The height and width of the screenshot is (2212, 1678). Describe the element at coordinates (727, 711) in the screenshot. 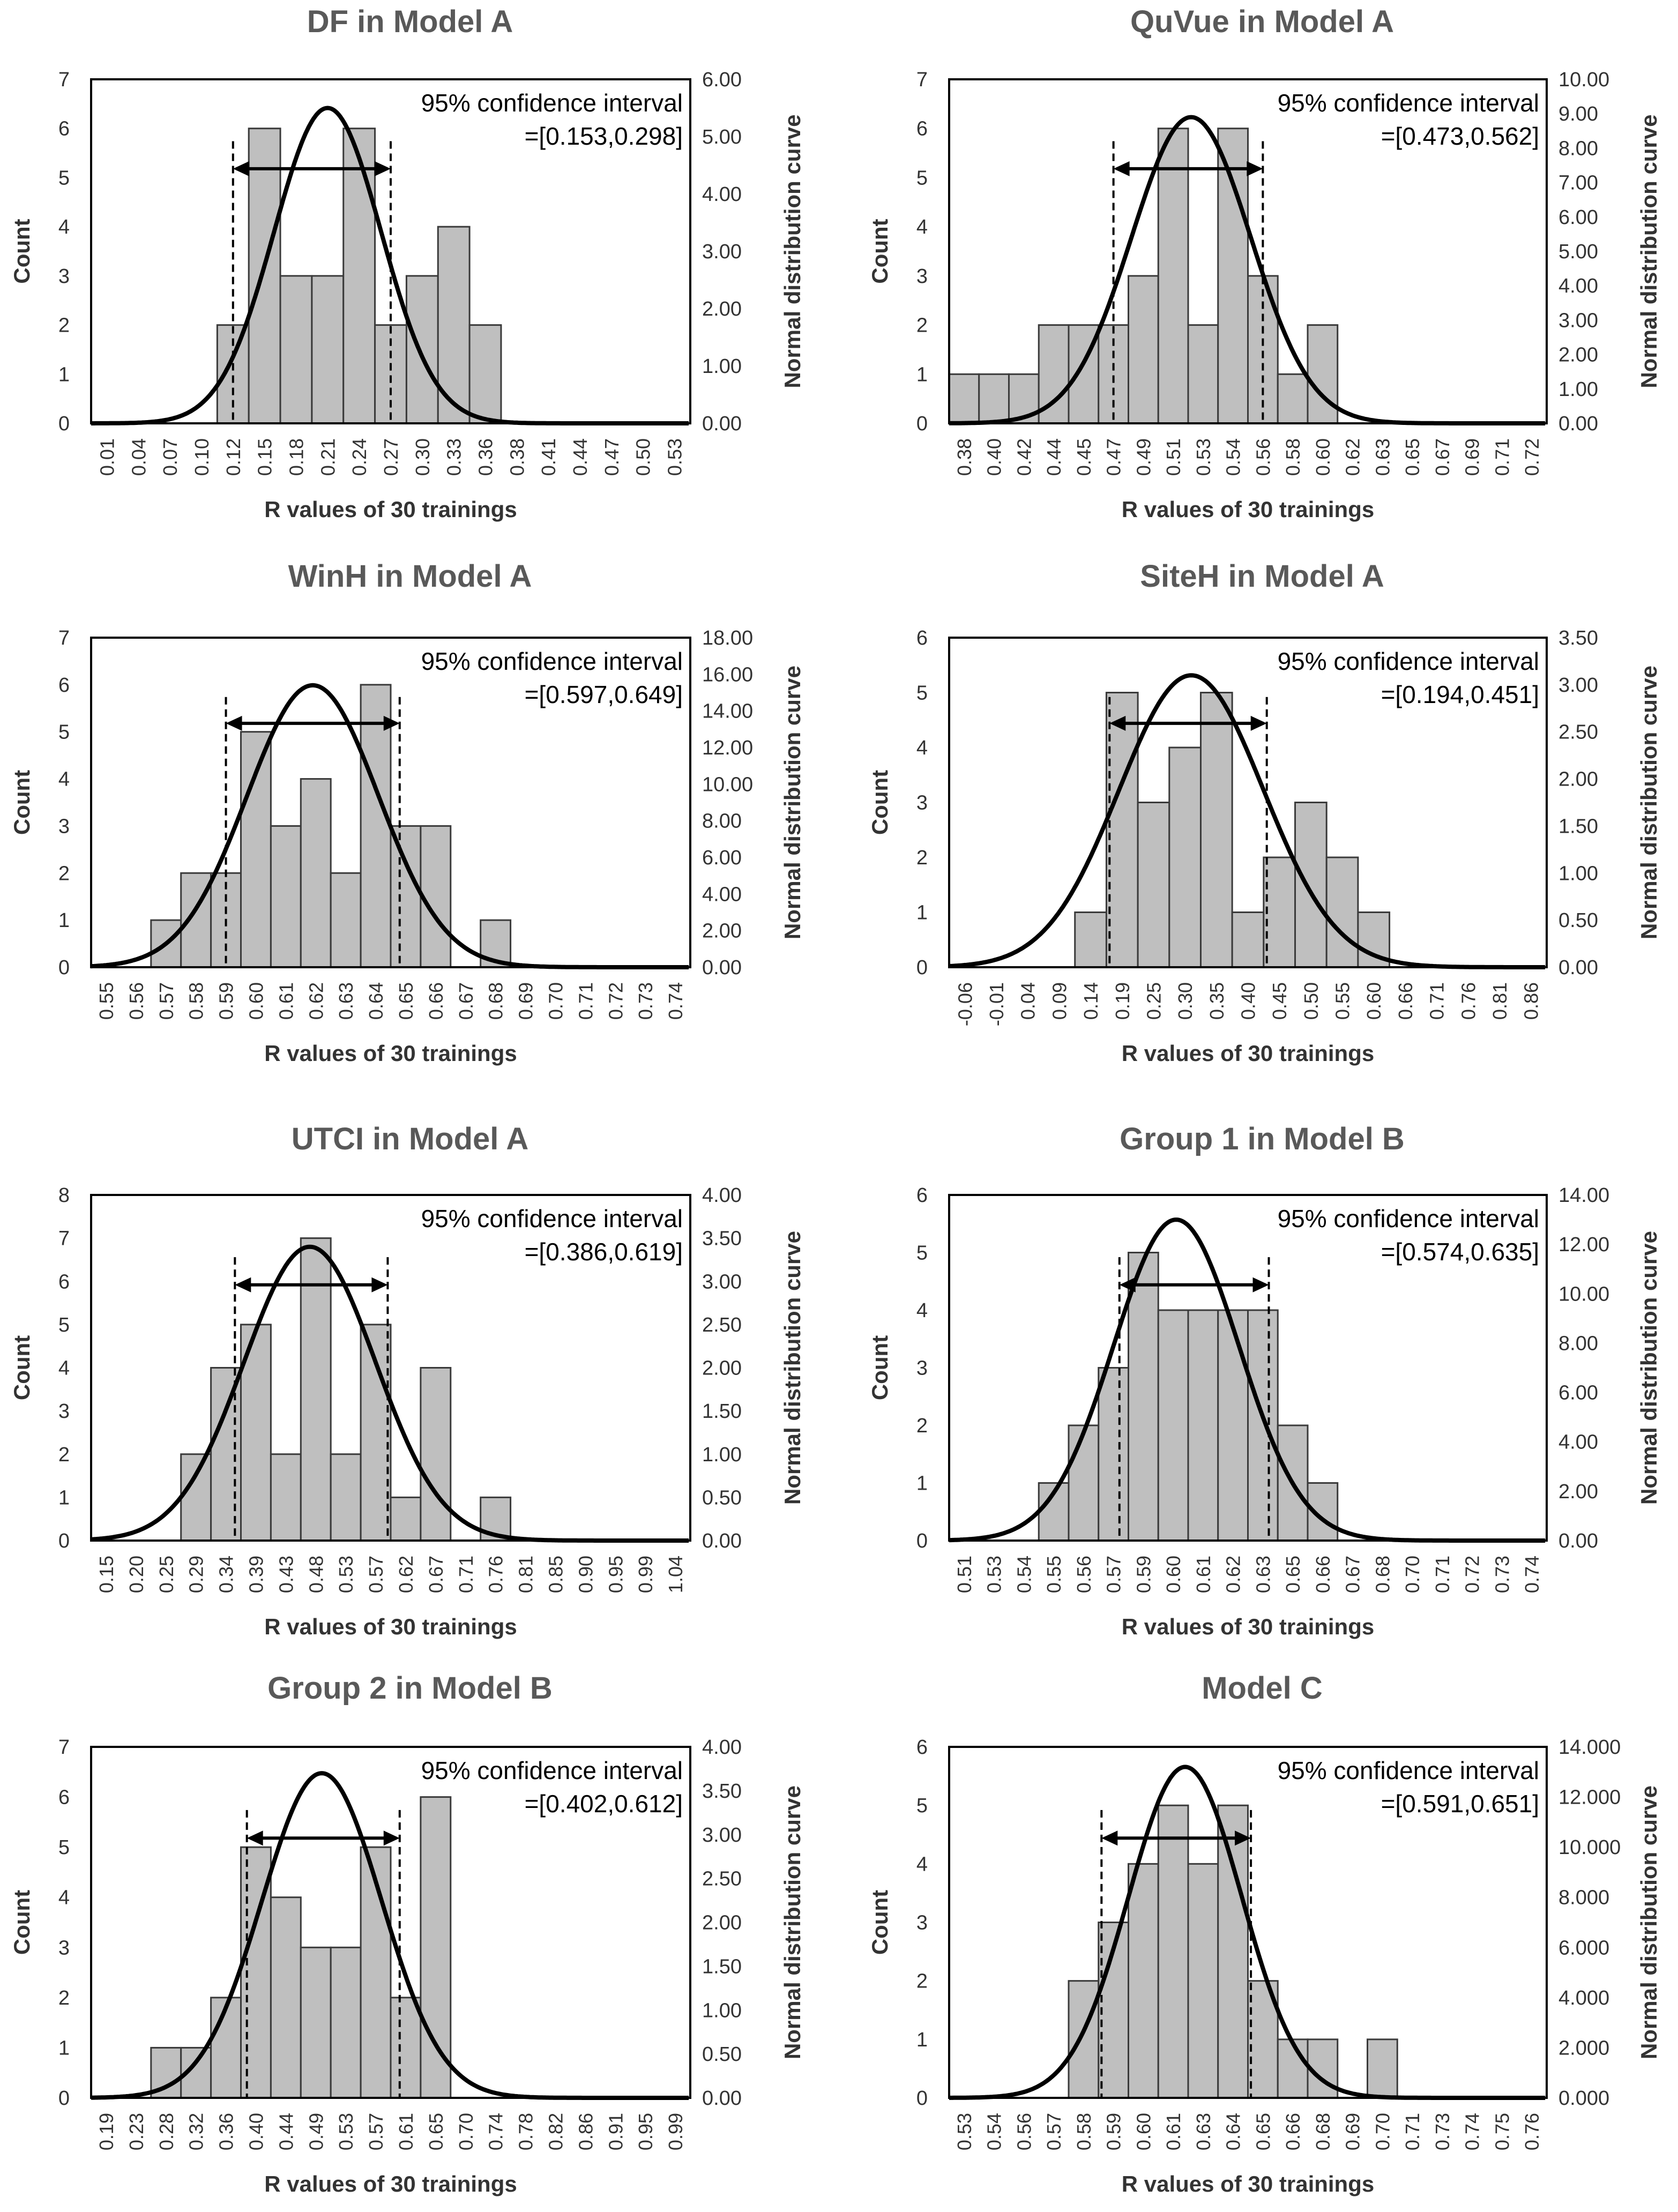

I see `y2-tick-label: 14.00` at that location.